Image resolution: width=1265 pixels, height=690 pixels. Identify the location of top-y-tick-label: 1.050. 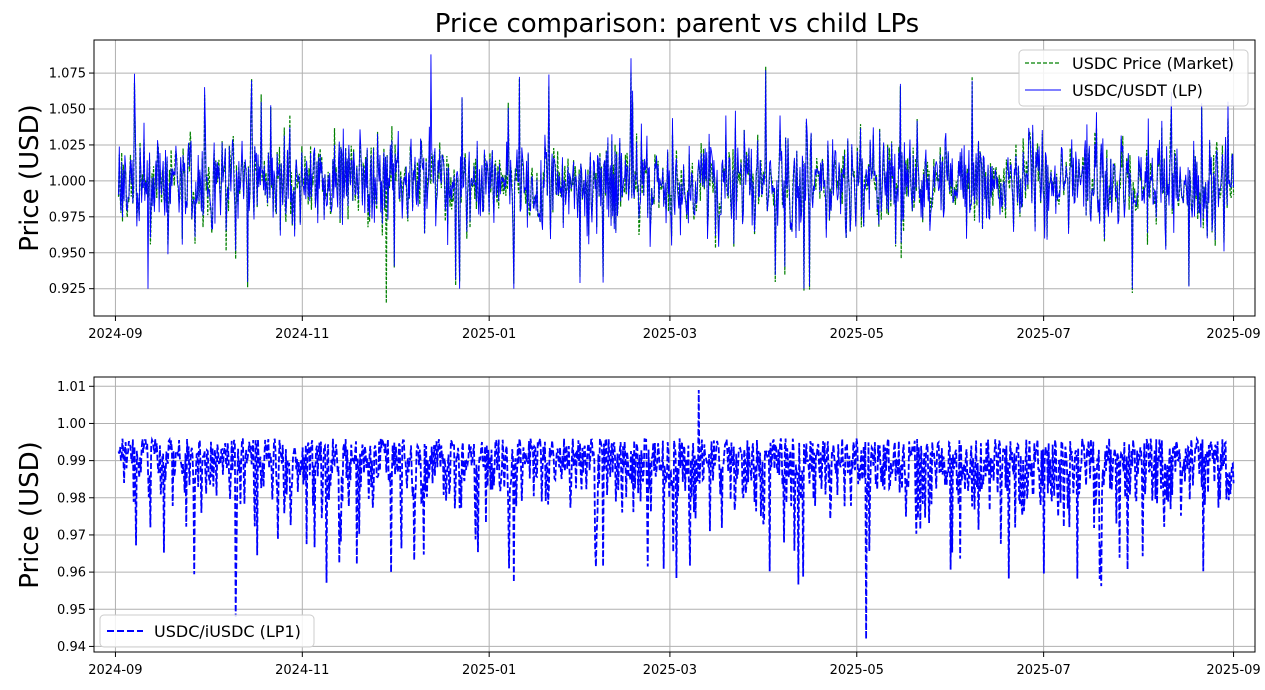
(67, 110).